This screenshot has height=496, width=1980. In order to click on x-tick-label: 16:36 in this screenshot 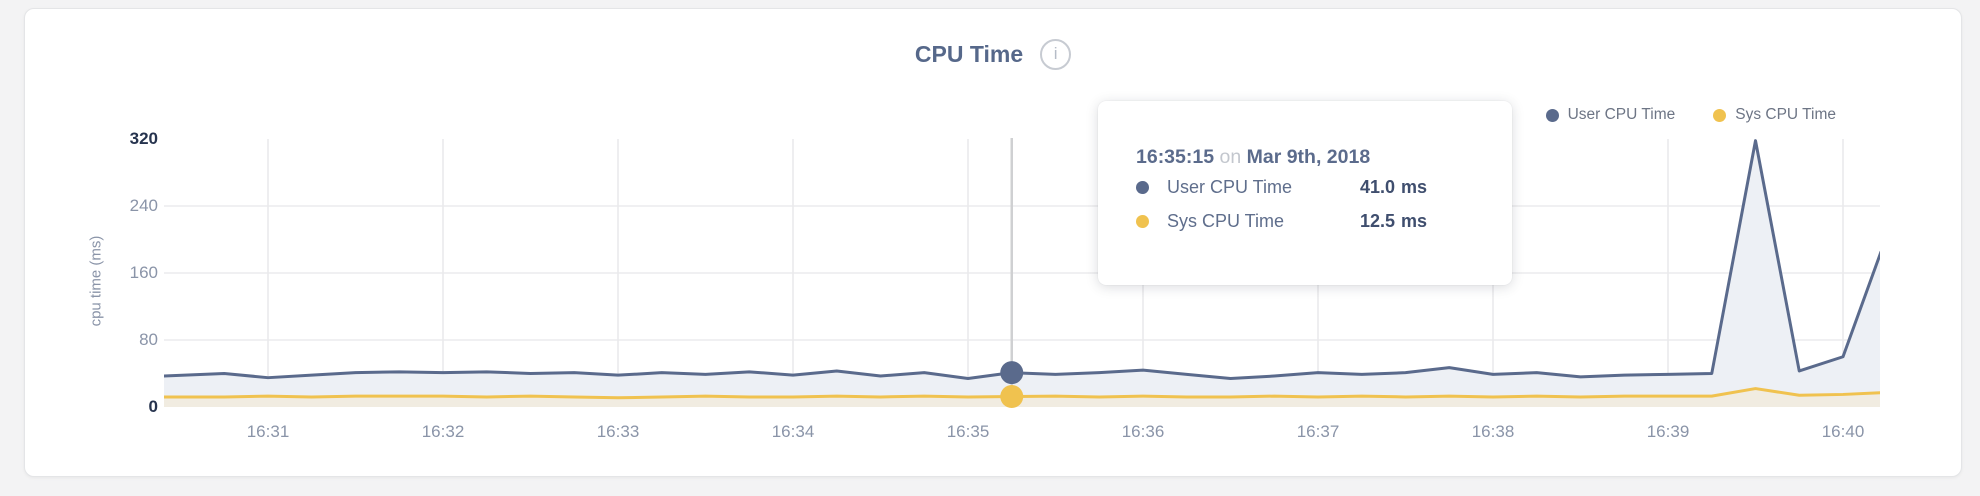, I will do `click(1143, 431)`.